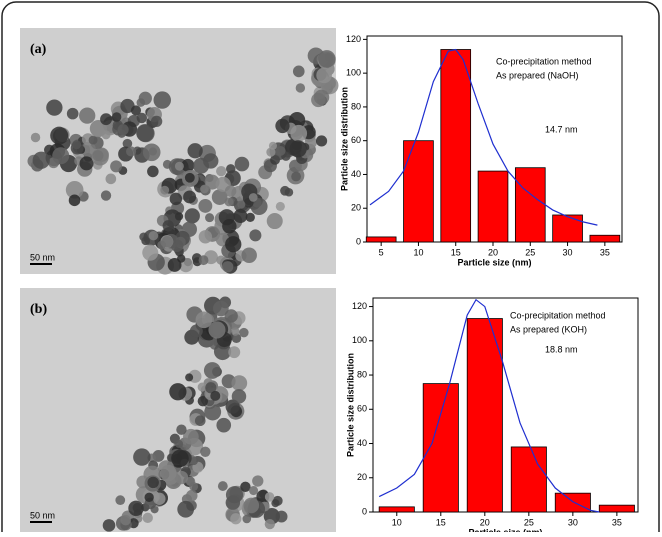 This screenshot has height=537, width=662. I want to click on x-tick-label: 10, so click(397, 522).